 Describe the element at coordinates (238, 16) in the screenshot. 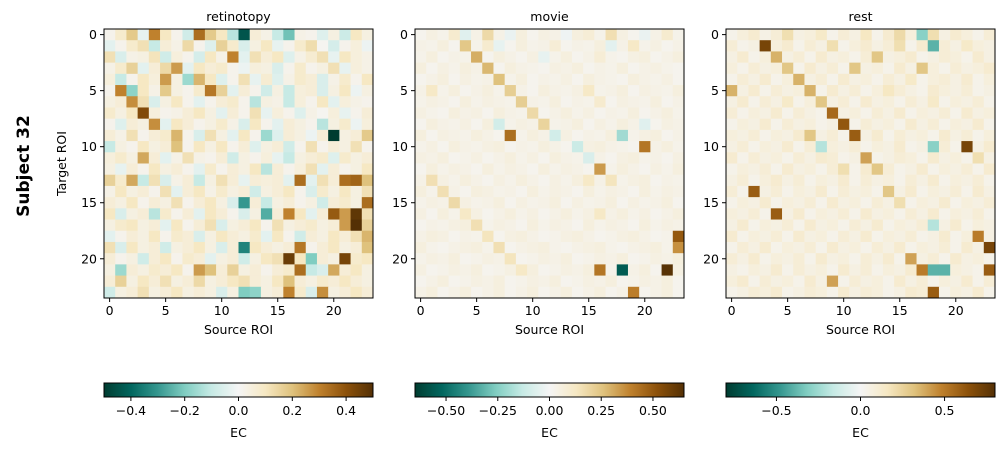

I see `panel-title: retinotopy` at that location.